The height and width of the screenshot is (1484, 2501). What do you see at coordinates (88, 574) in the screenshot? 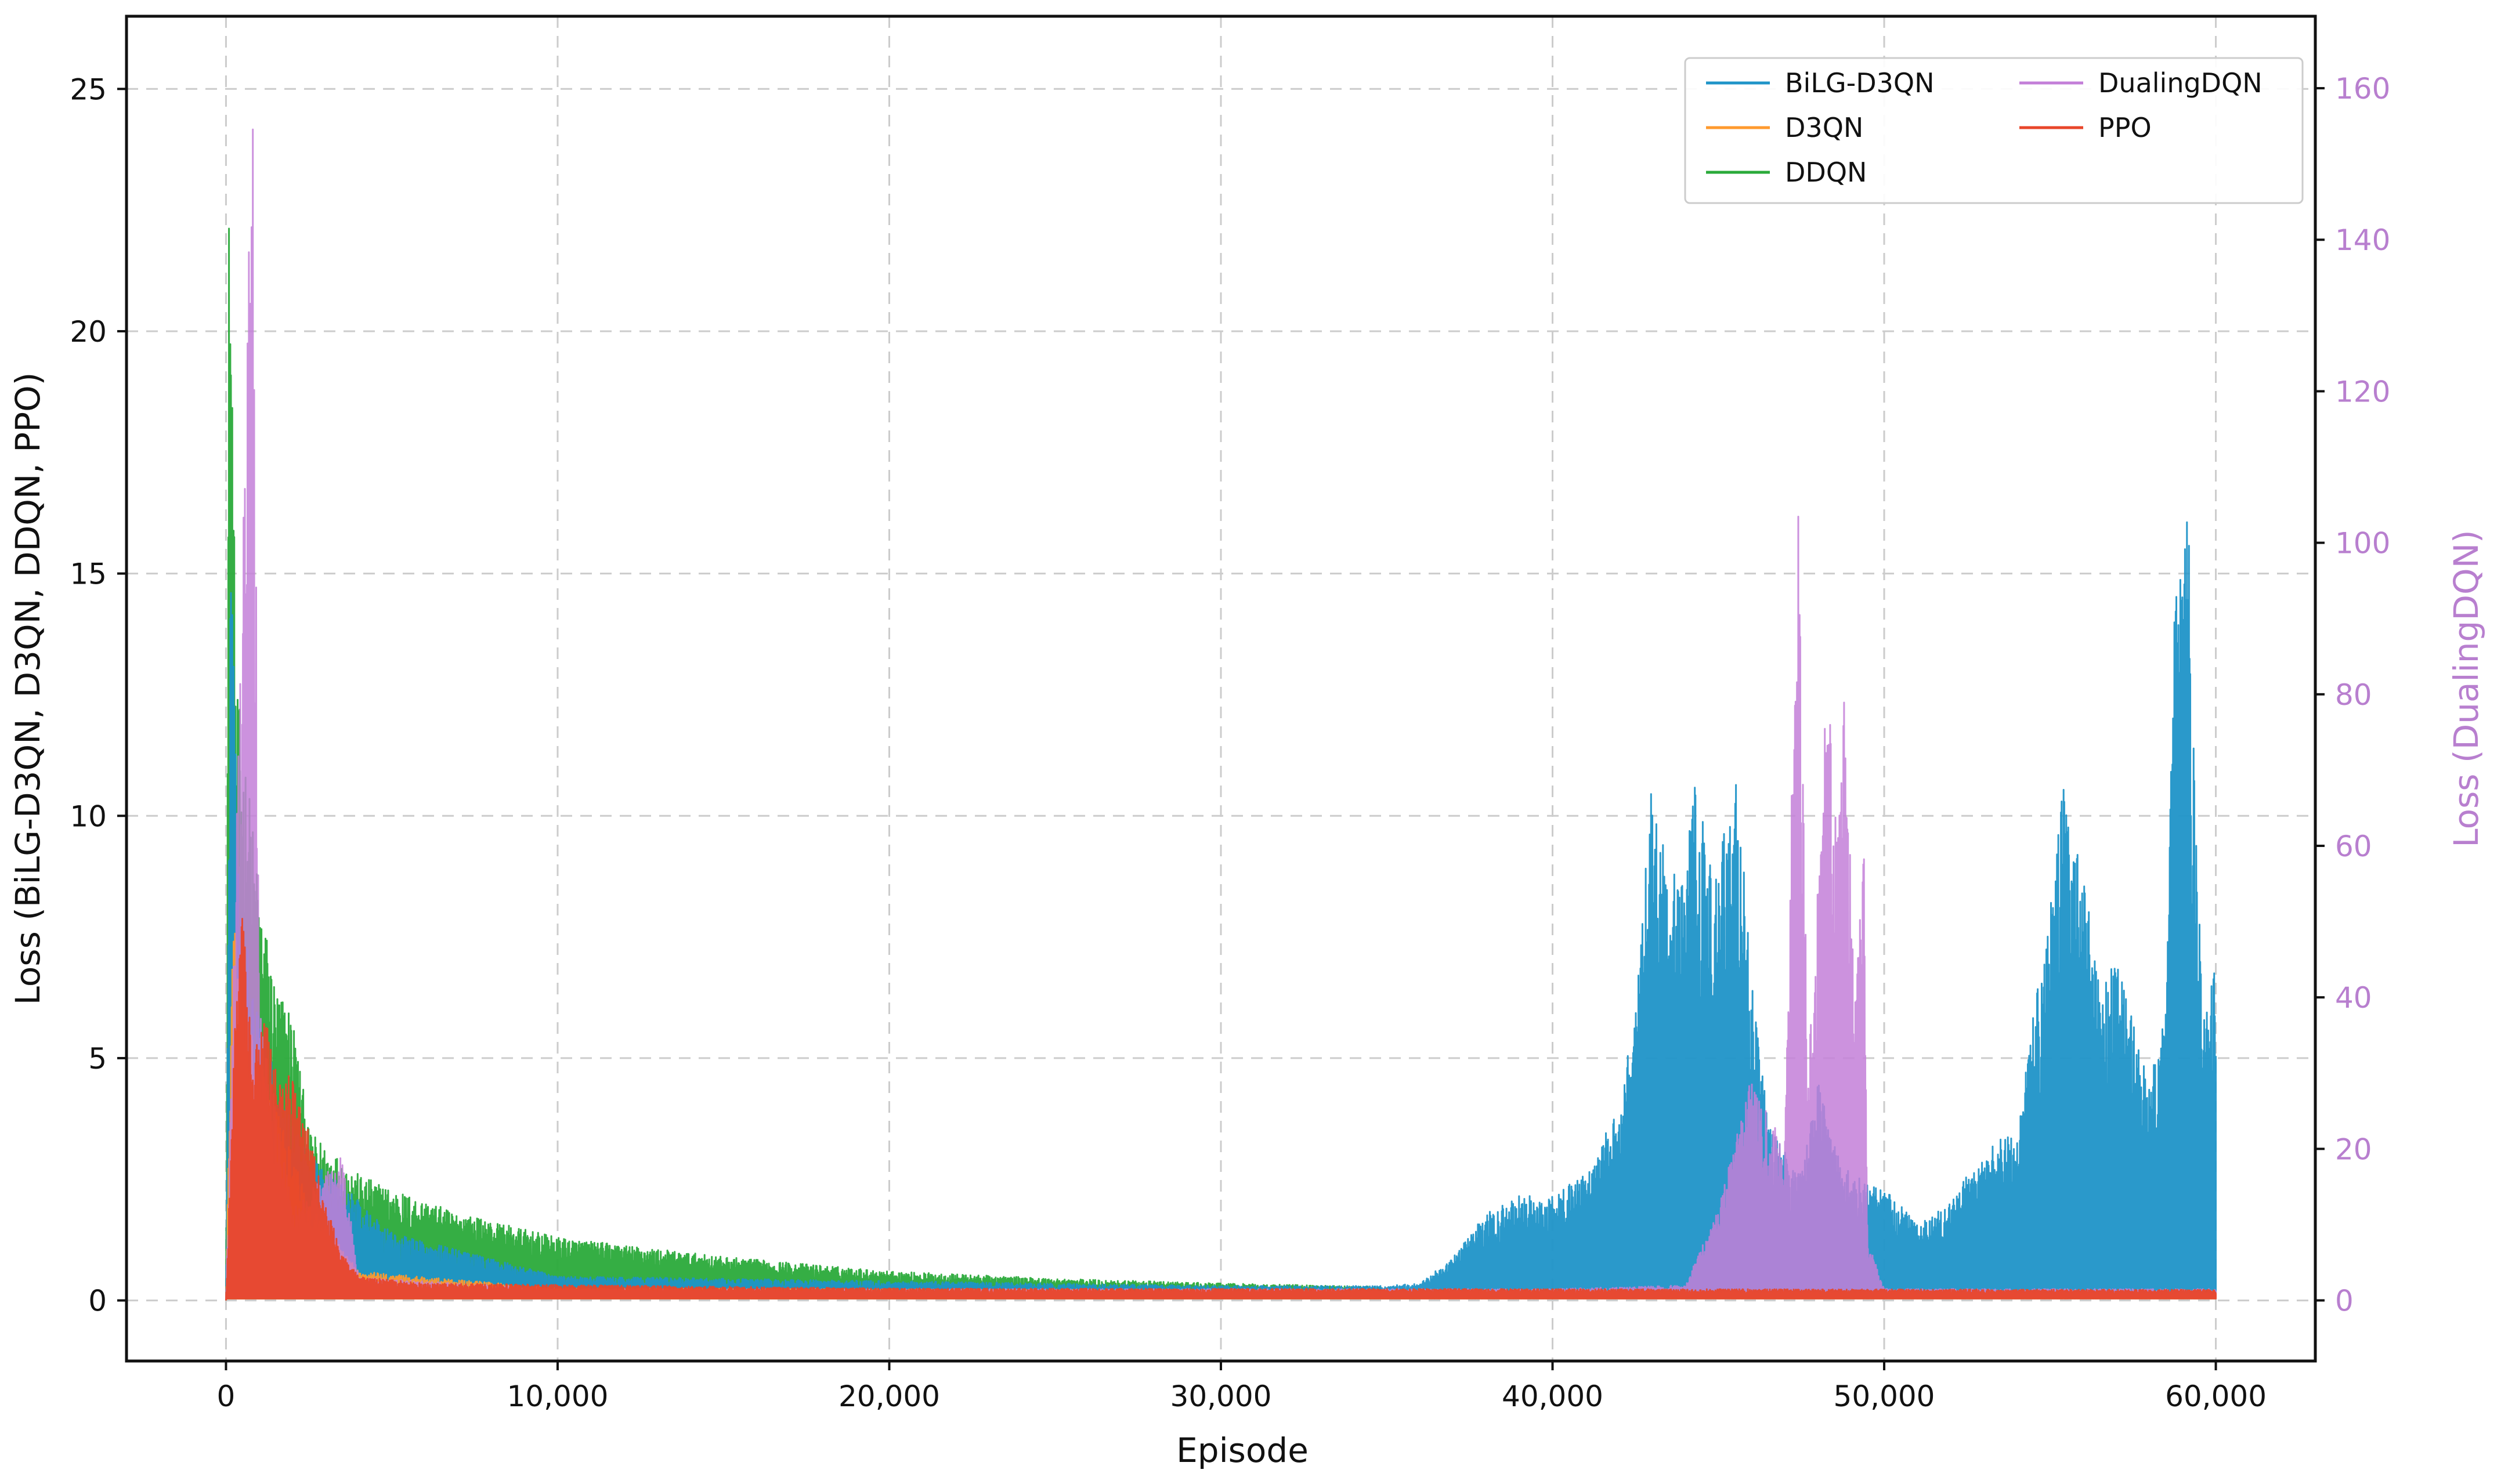
I see `y-tick-label: 15` at bounding box center [88, 574].